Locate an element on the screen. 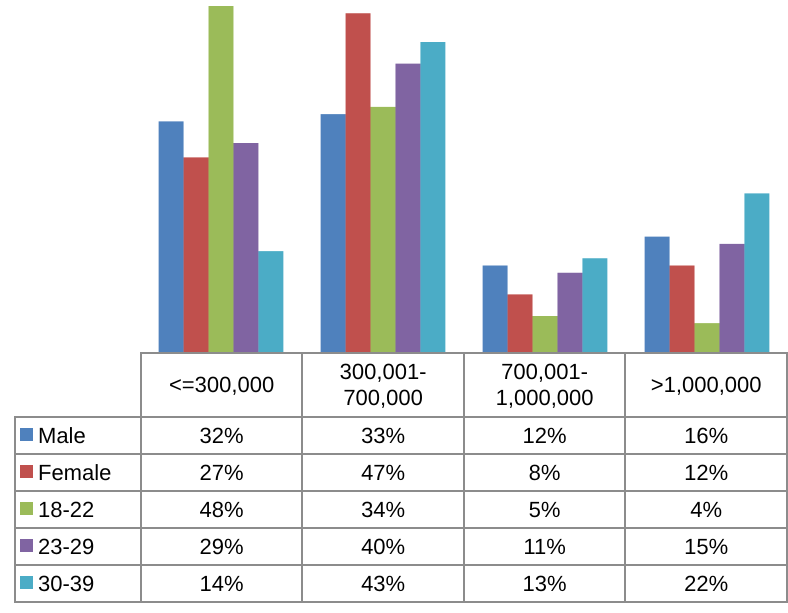 The height and width of the screenshot is (613, 788). x-tick-label: 700,001-1,000,000 is located at coordinates (545, 385).